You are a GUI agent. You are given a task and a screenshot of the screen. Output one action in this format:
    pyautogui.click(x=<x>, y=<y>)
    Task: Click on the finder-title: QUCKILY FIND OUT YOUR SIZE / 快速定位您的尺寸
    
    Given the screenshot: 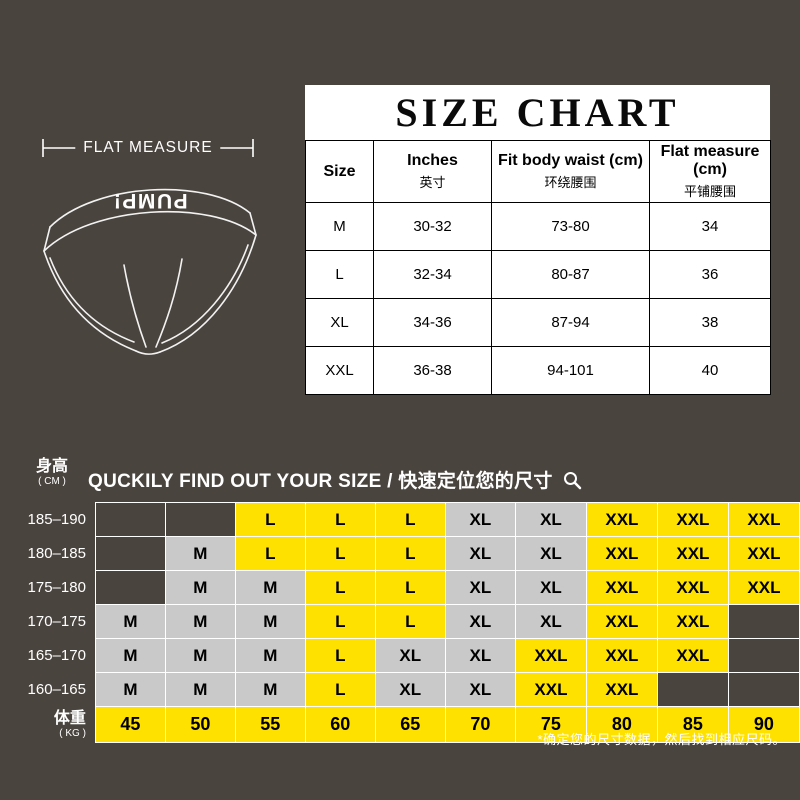 What is the action you would take?
    pyautogui.click(x=335, y=479)
    